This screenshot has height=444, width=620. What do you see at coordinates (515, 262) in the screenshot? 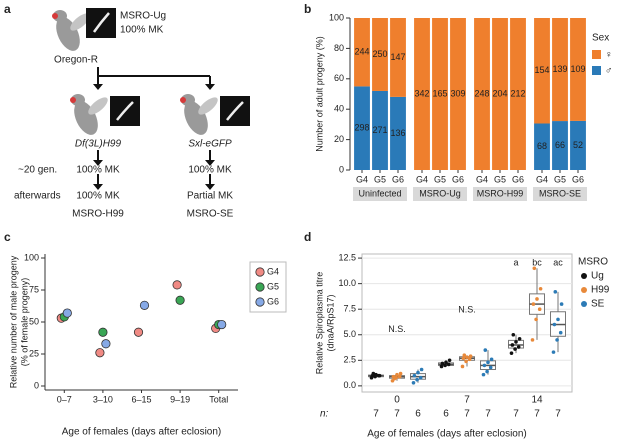
I see `annotation: a` at bounding box center [515, 262].